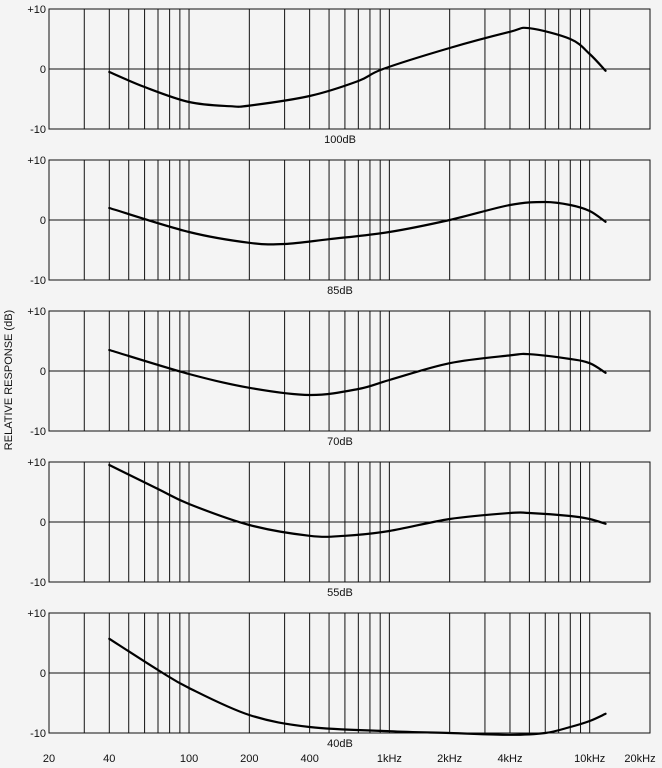  What do you see at coordinates (340, 593) in the screenshot?
I see `panel-title: 55dB` at bounding box center [340, 593].